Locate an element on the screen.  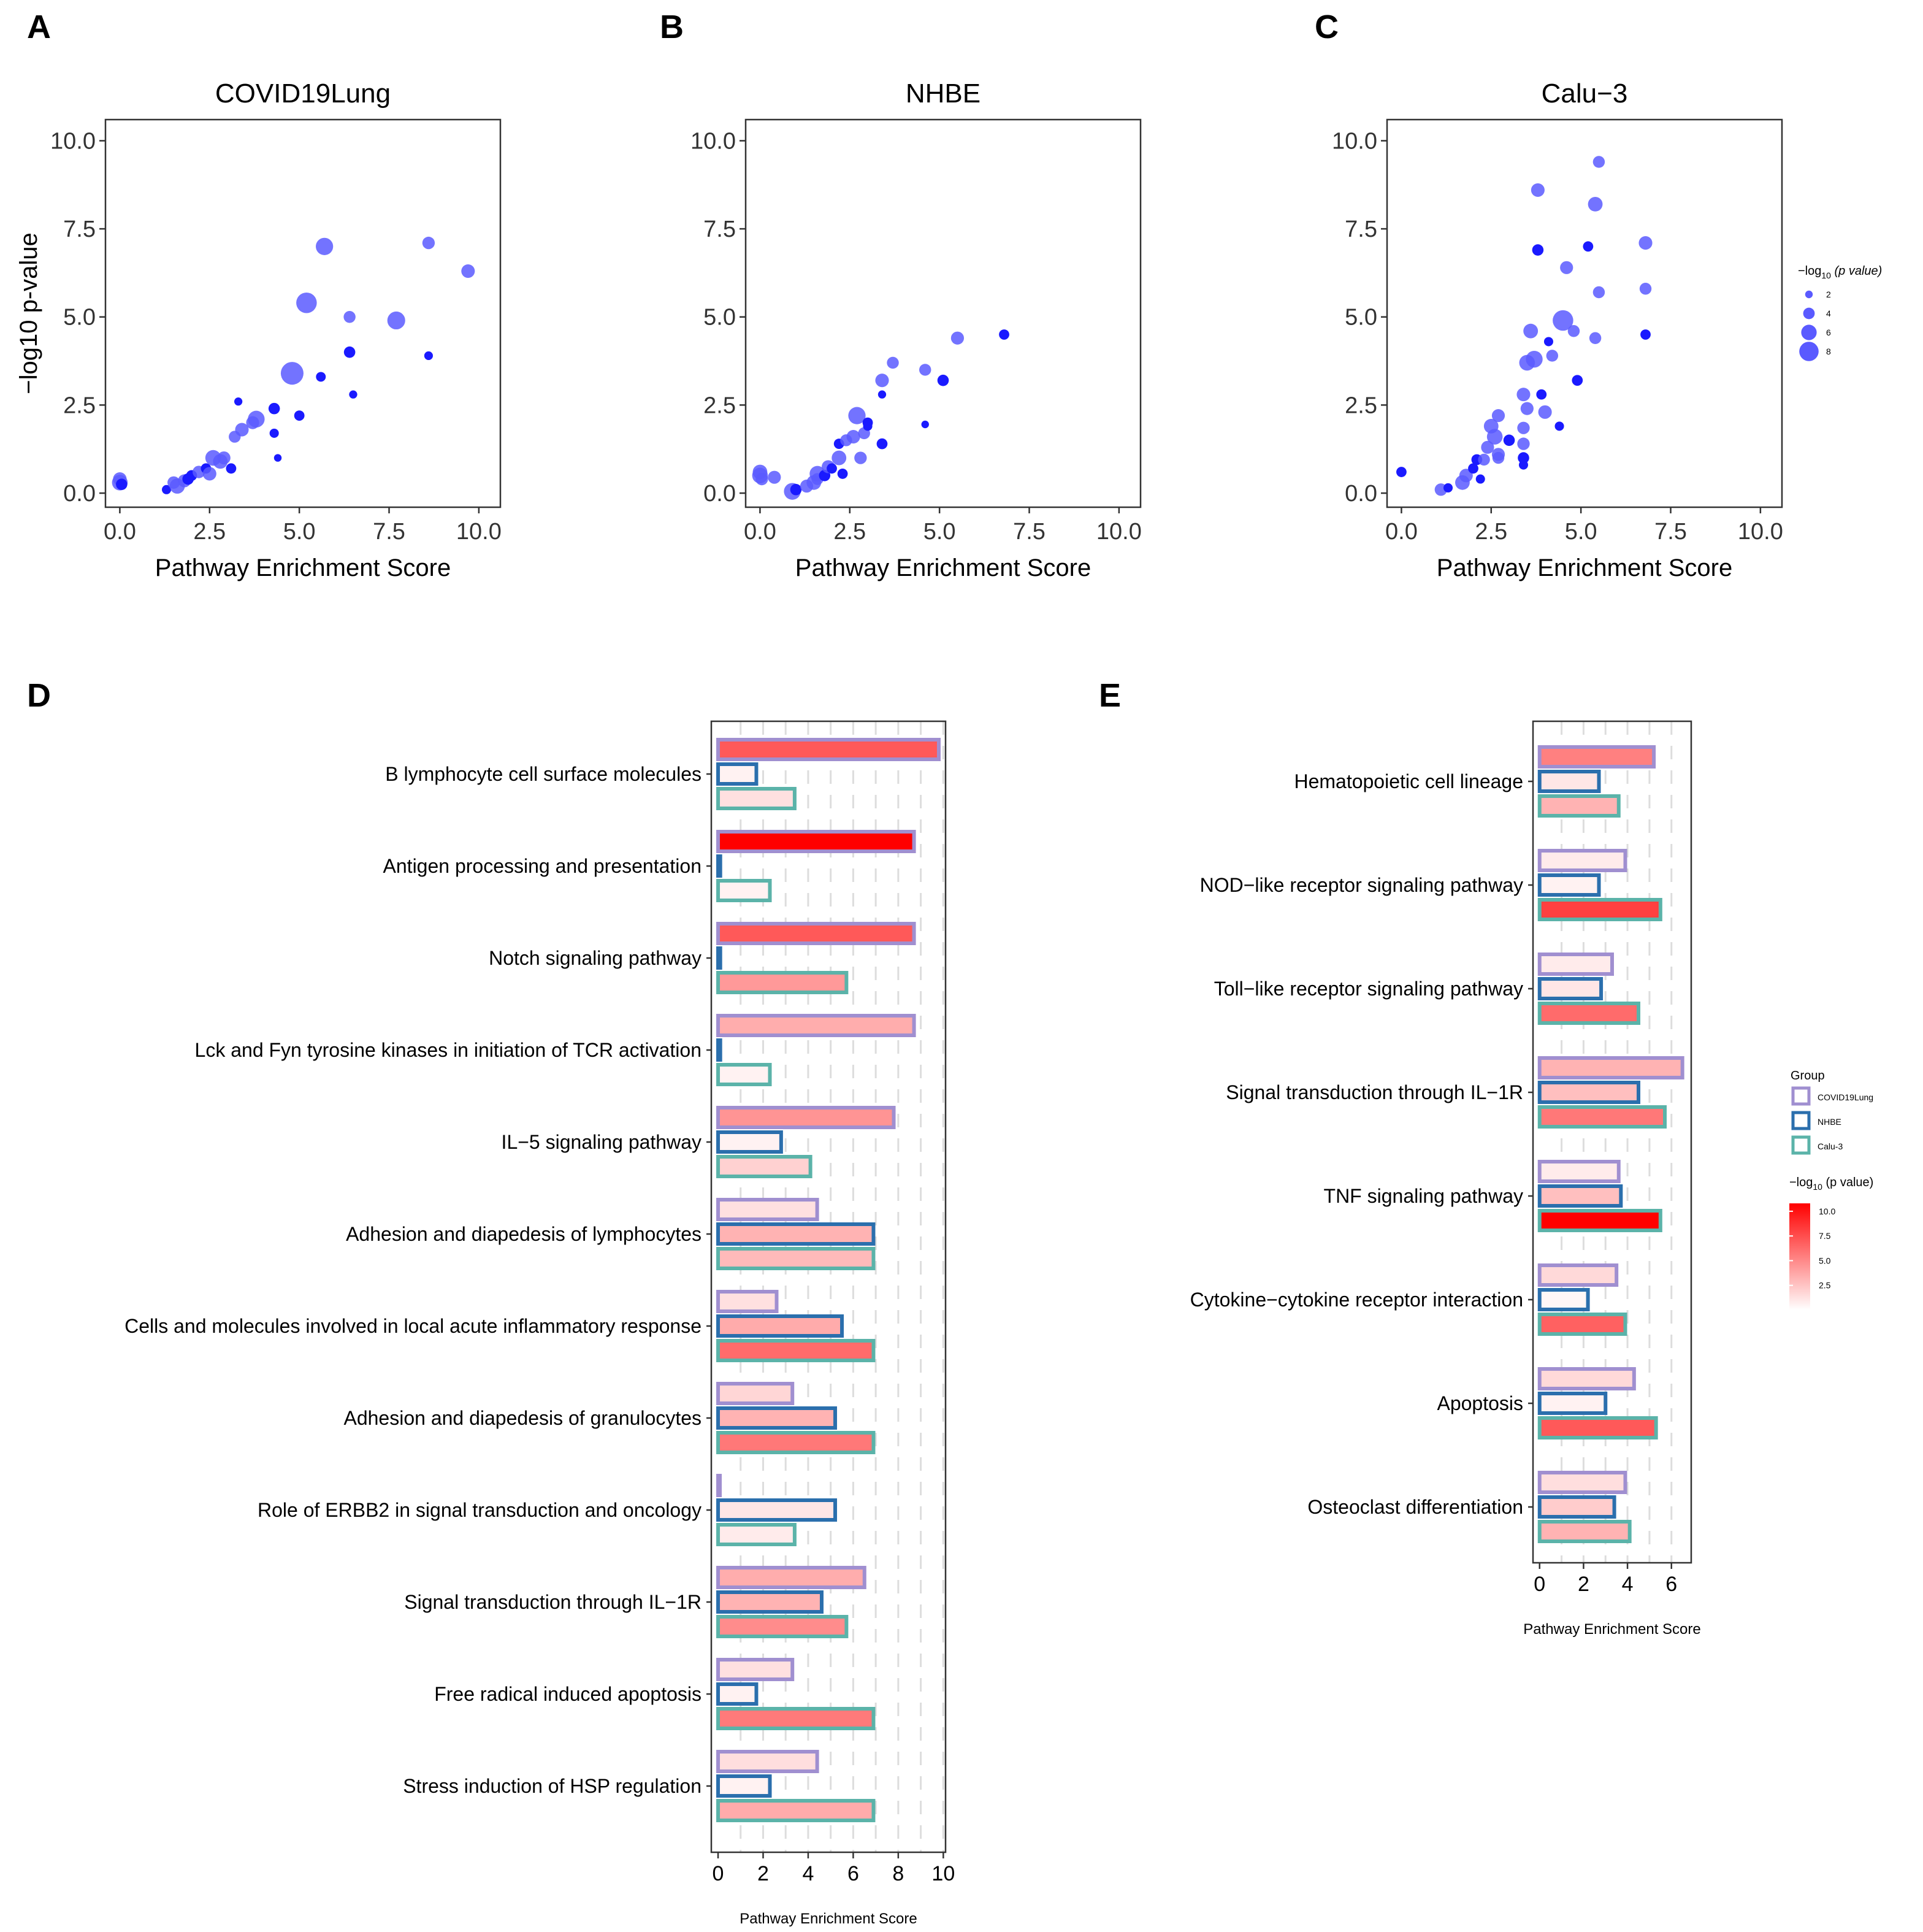
x-tick-label: 10.0 is located at coordinates (1760, 532).